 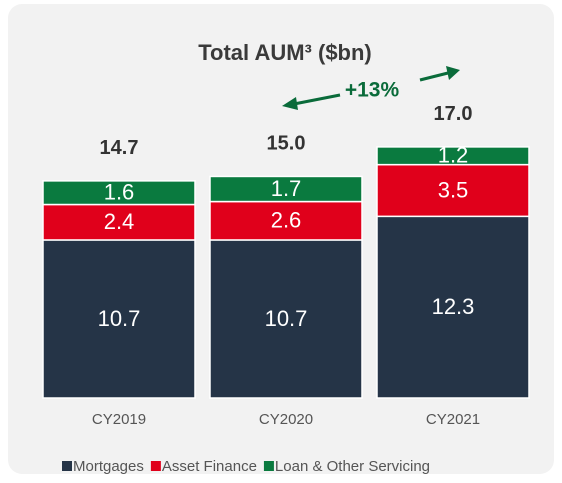 I want to click on total-label: 14.7, so click(x=119, y=148).